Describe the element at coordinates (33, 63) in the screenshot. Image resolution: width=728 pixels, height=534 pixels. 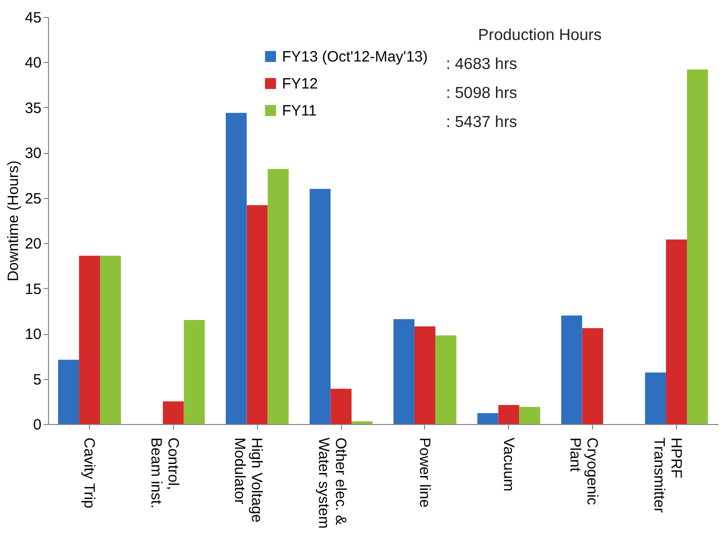
I see `y-tick-label: 40` at that location.